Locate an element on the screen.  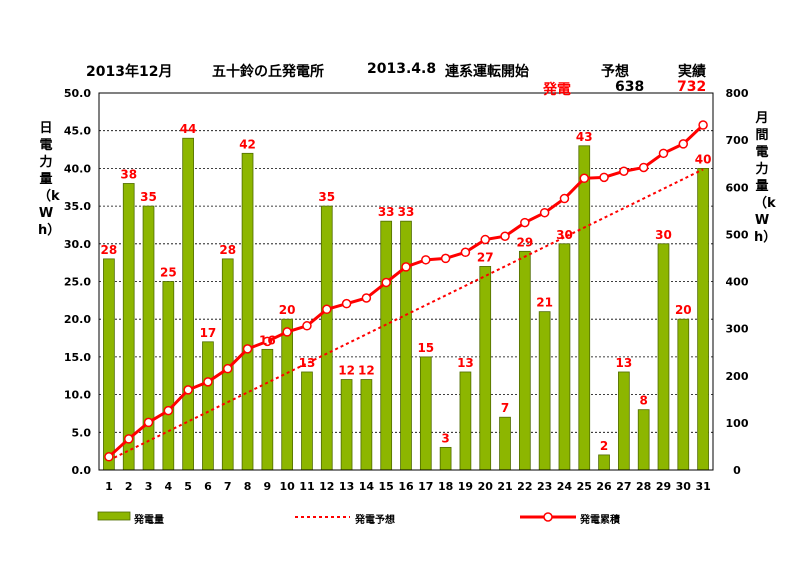
legend-bar-label: 発電量 is located at coordinates (149, 520).